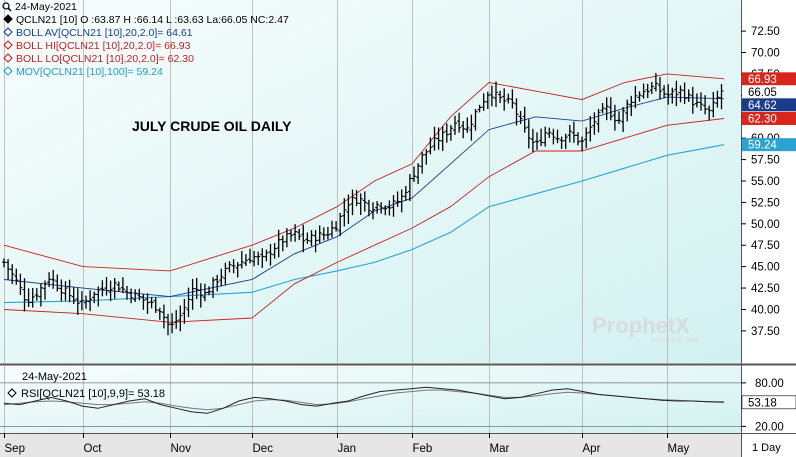  I want to click on y-tick-label: 47.50, so click(765, 246).